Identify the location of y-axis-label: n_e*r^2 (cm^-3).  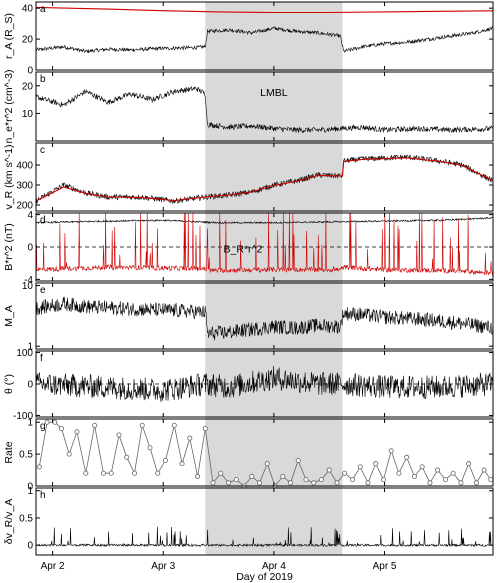
(9, 106).